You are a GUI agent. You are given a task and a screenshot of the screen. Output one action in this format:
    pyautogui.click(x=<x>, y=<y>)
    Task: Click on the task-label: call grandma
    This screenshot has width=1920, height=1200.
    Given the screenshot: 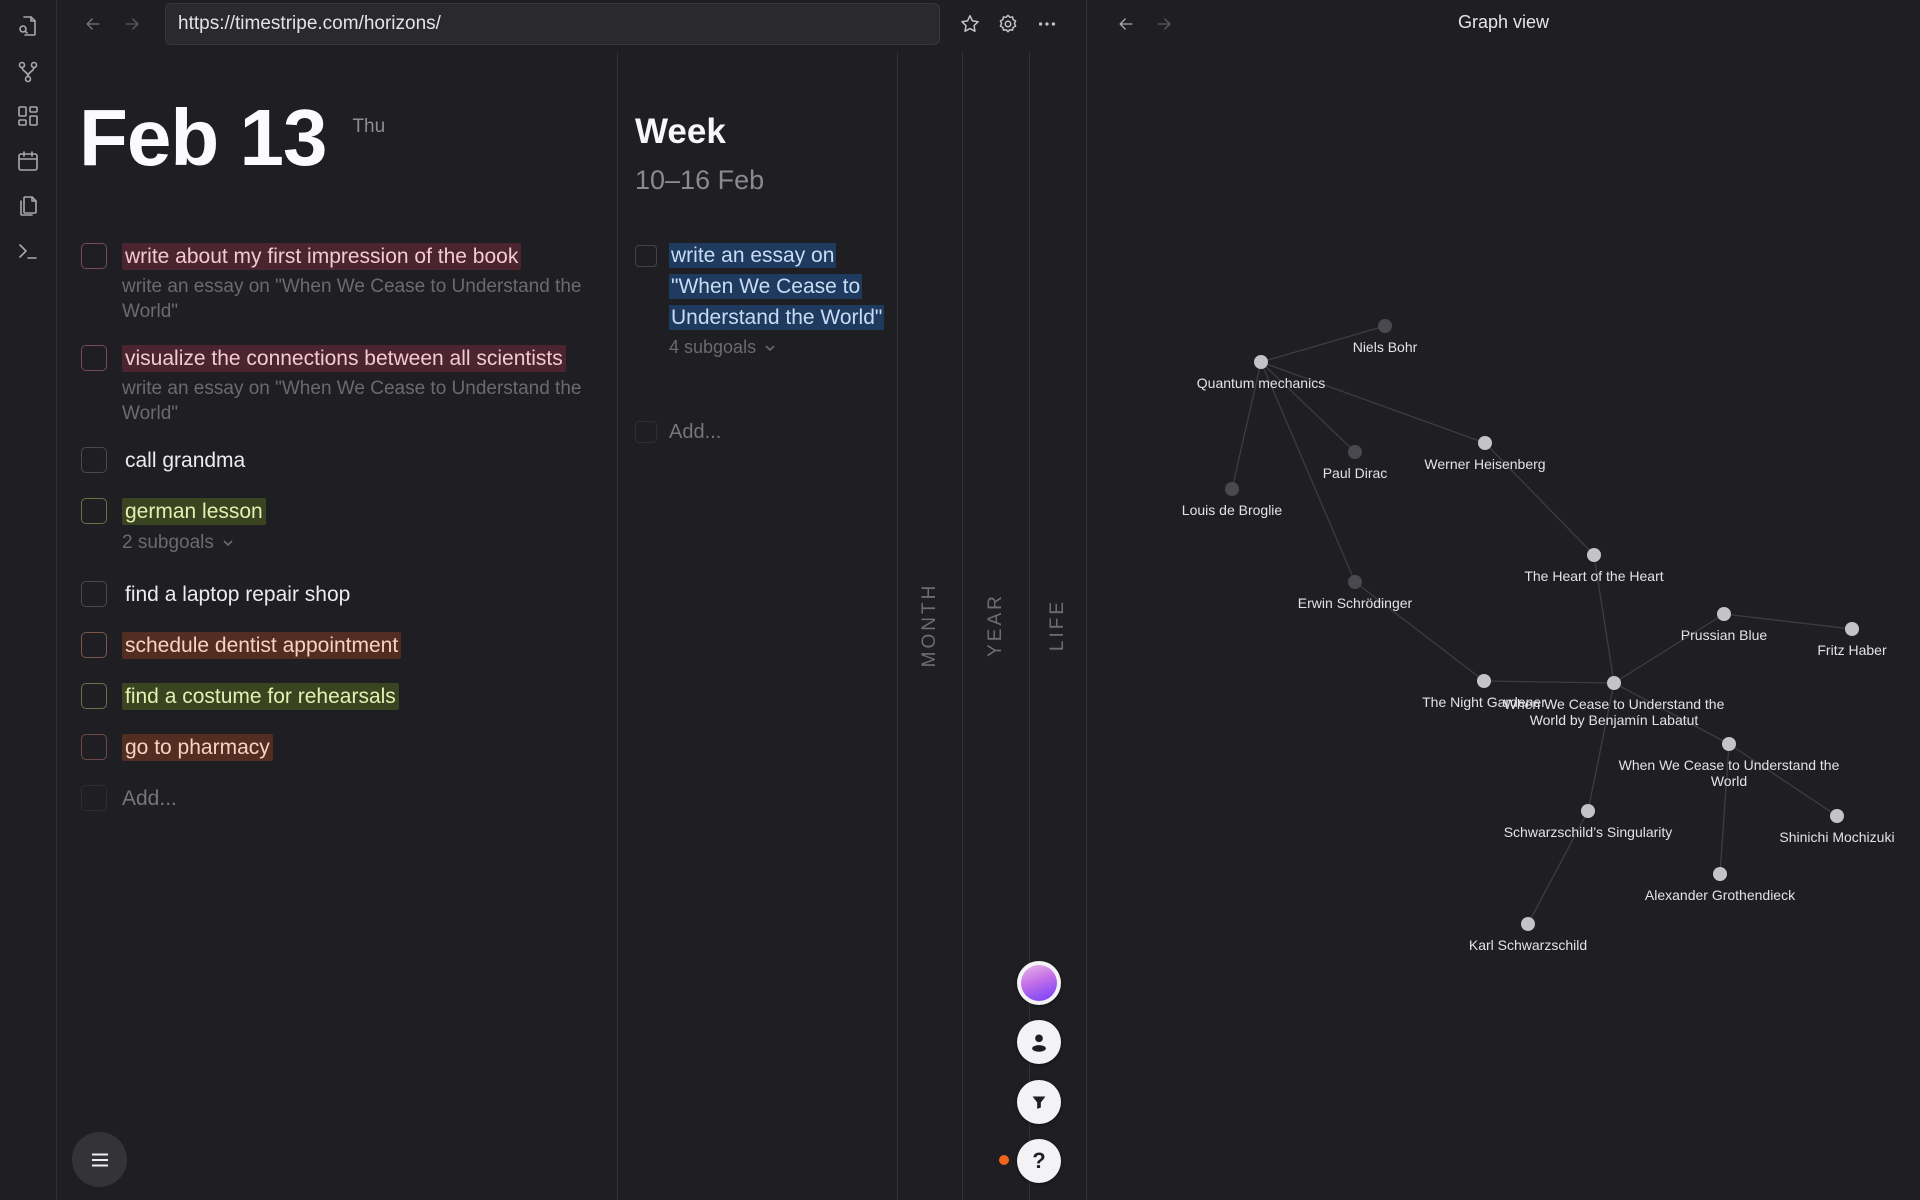 What is the action you would take?
    pyautogui.click(x=185, y=460)
    